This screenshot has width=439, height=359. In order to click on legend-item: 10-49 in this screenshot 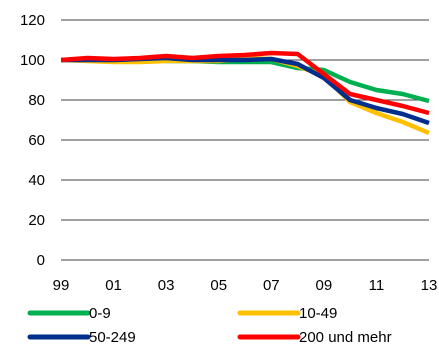, I will do `click(287, 313)`.